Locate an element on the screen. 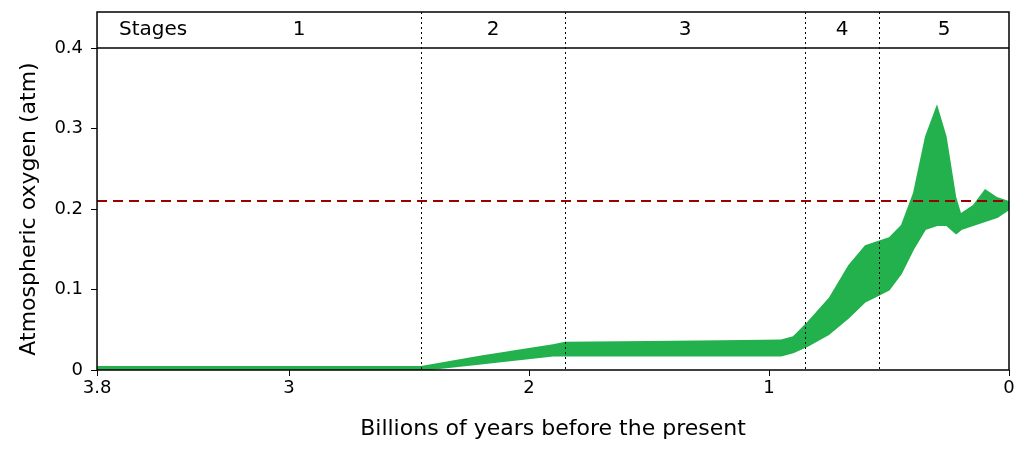  y-tick-label: 0.3 is located at coordinates (69, 127).